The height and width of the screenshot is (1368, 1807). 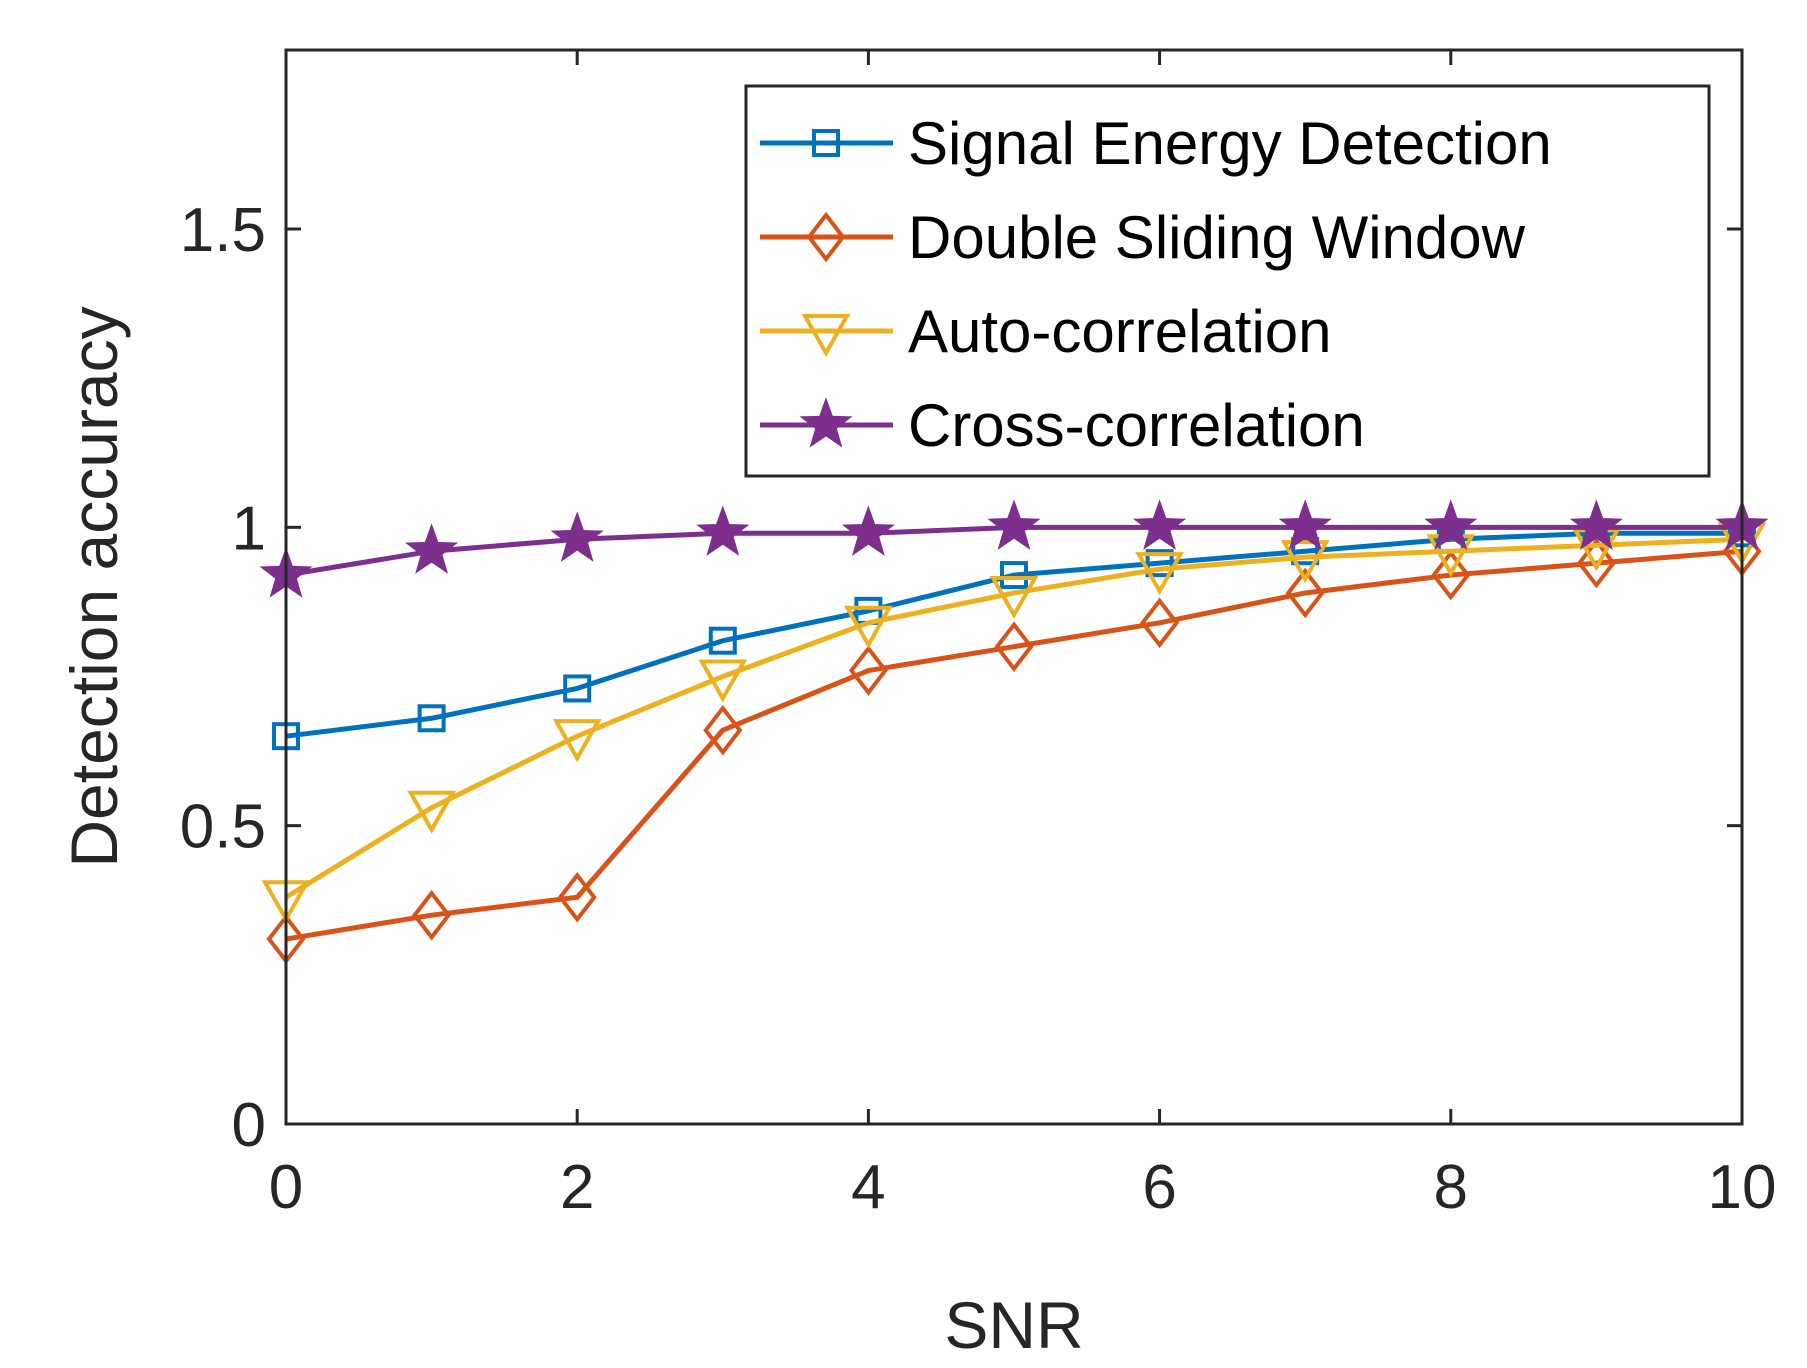 I want to click on y-tick-label: 1, so click(x=249, y=528).